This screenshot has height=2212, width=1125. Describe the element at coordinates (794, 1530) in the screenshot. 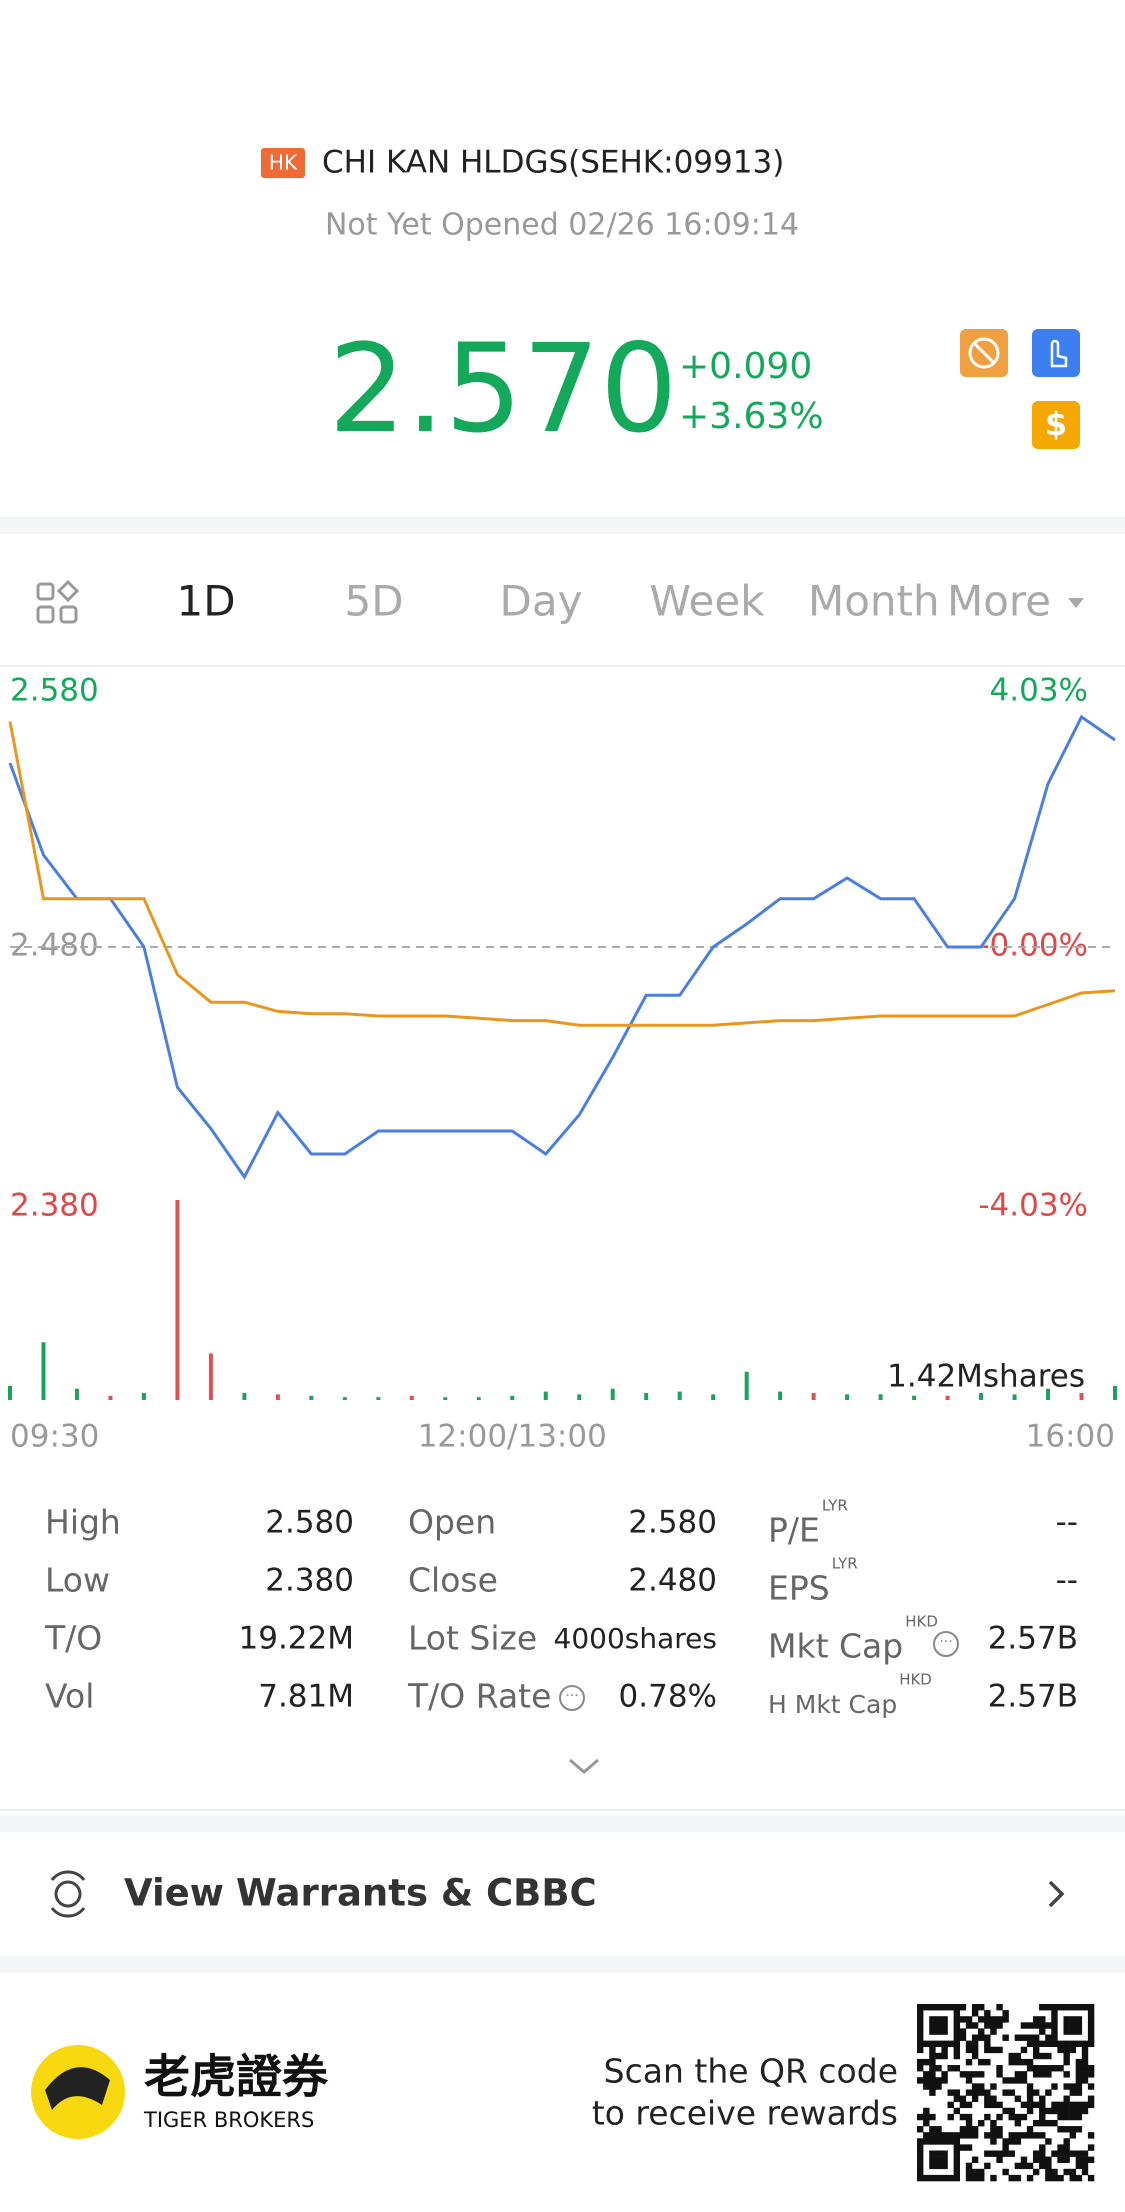

I see `stat-label: P/E` at that location.